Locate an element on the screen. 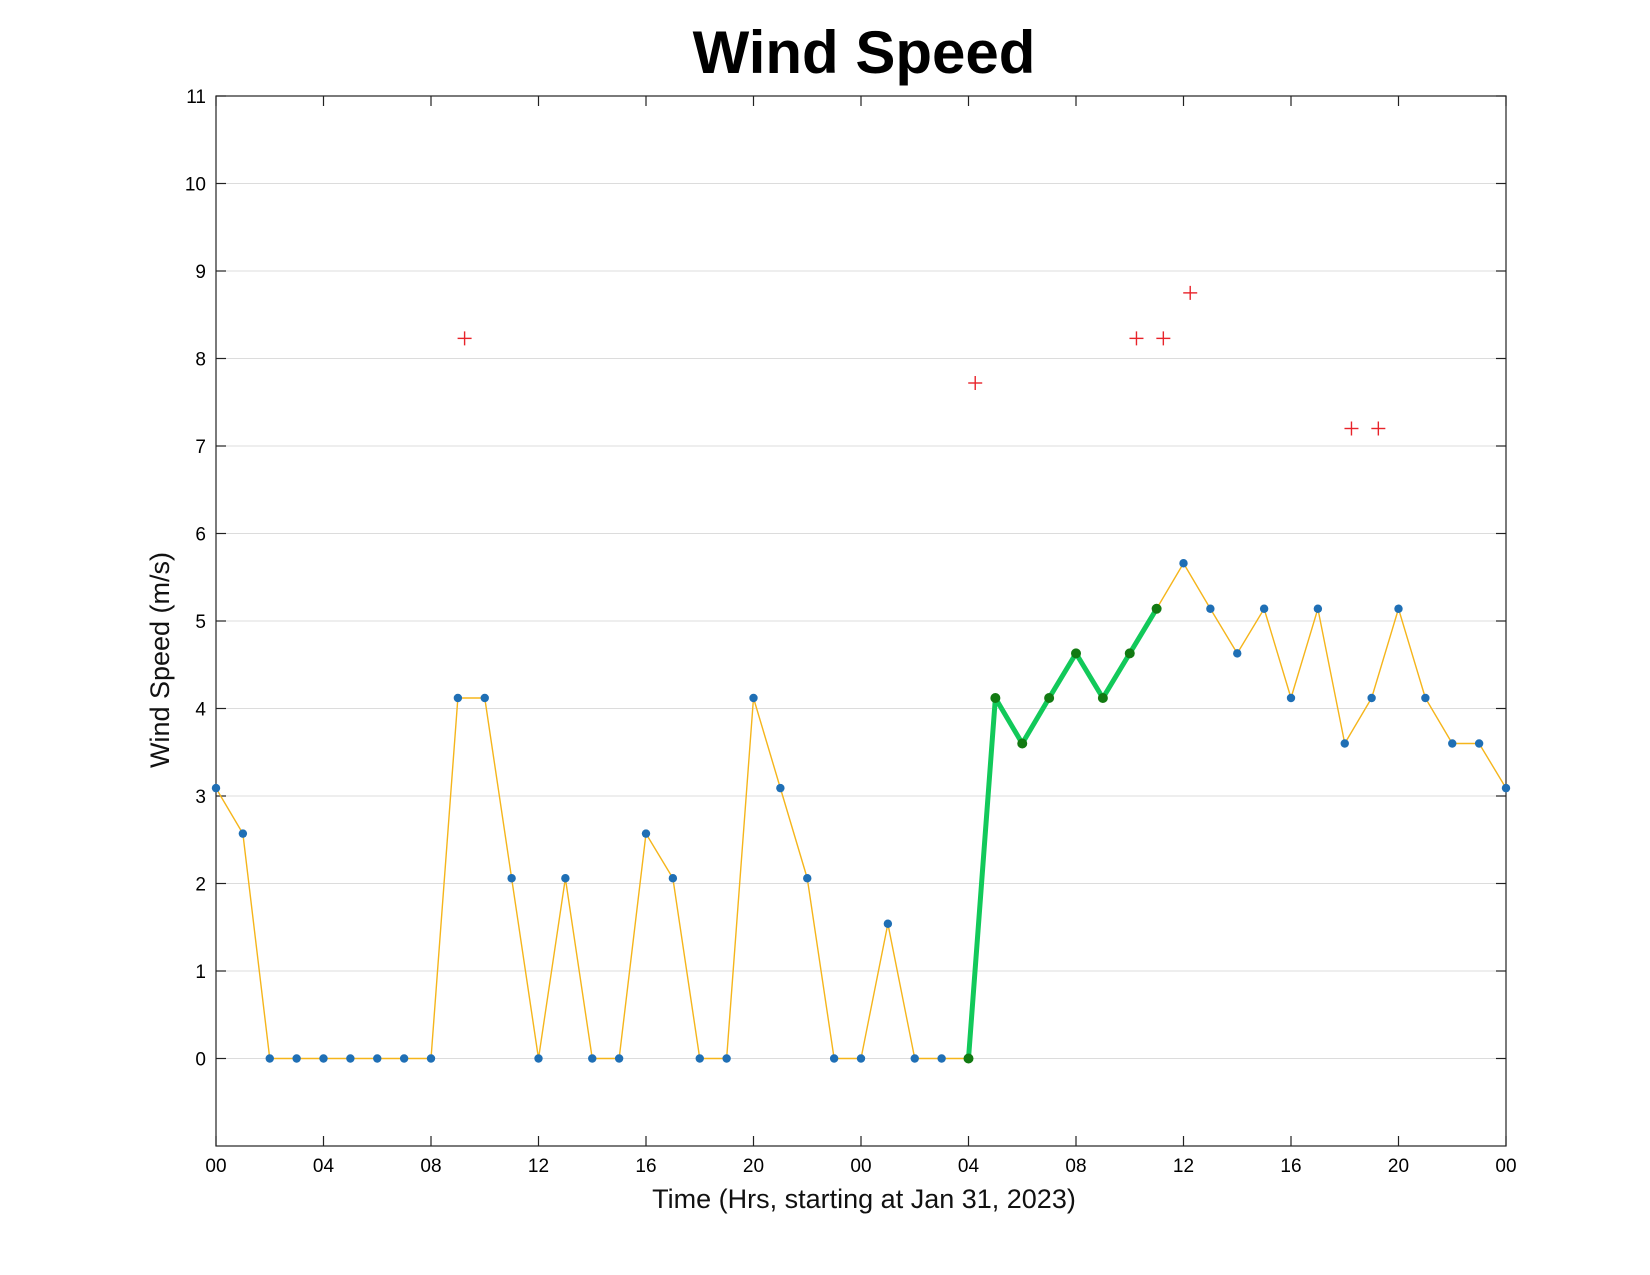 This screenshot has width=1650, height=1275. y-tick-label: 7 is located at coordinates (200, 447).